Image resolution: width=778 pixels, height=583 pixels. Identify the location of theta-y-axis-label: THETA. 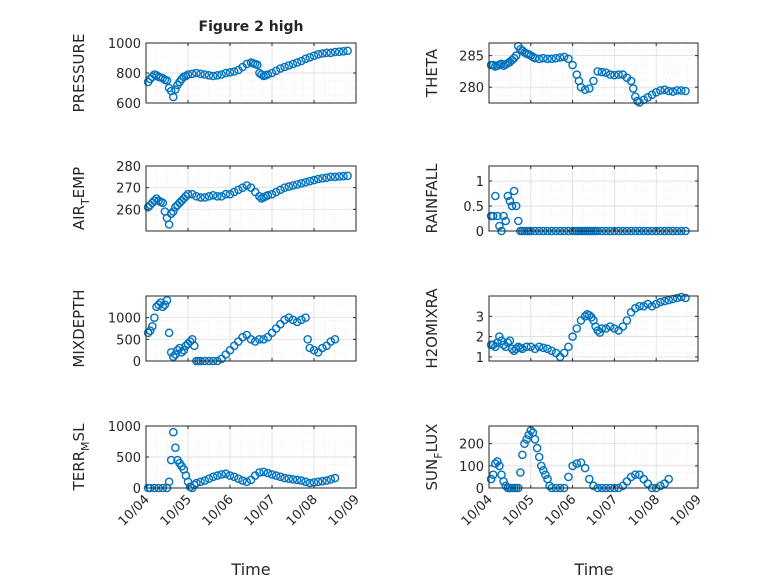
(432, 73).